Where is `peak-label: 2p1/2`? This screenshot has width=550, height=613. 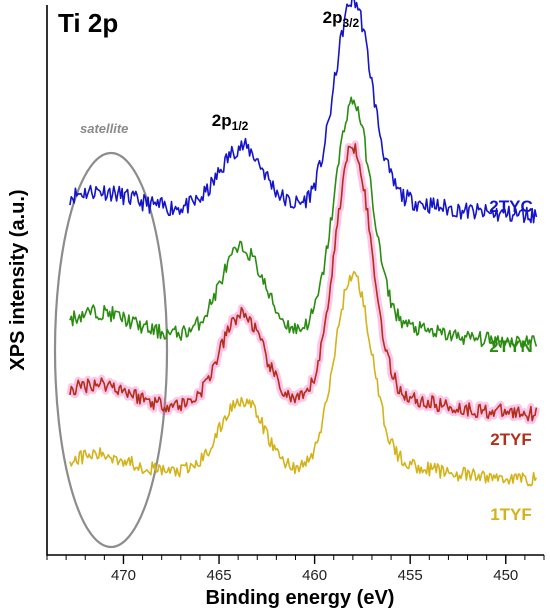
peak-label: 2p1/2 is located at coordinates (230, 122).